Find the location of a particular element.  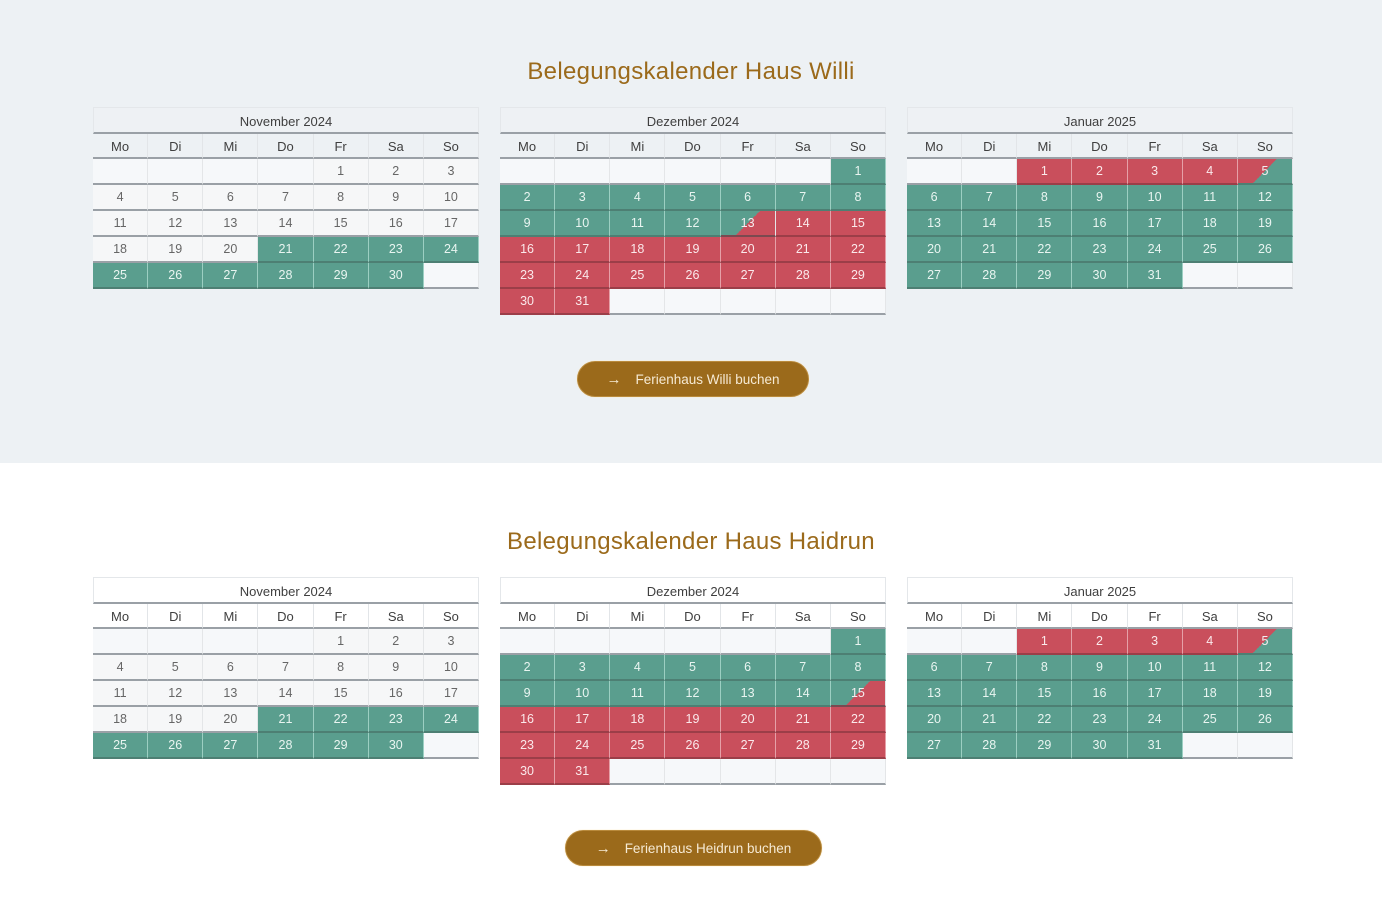

day-cell: 16 is located at coordinates (396, 694).